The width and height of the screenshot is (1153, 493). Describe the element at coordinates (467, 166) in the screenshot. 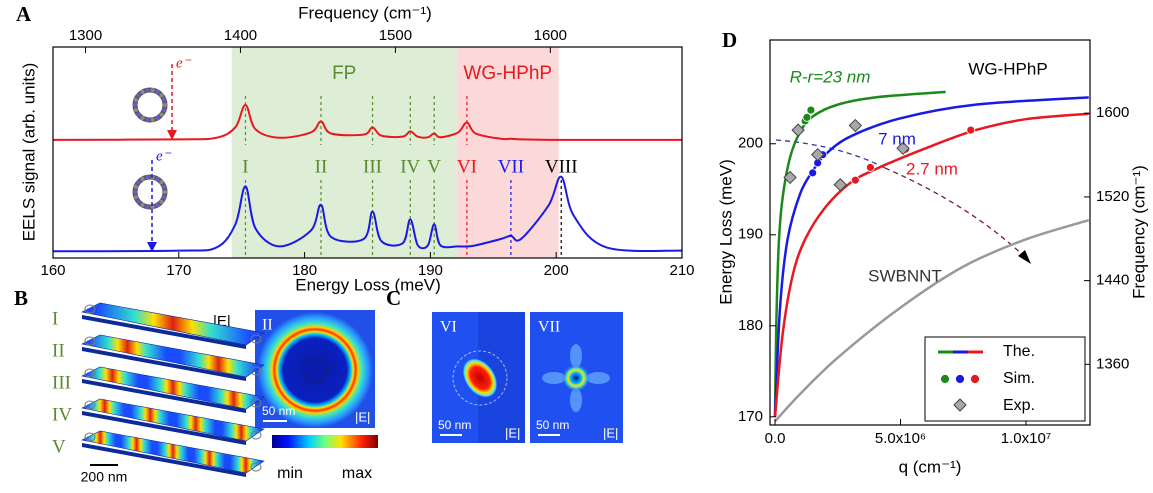

I see `peak-label: VI` at that location.